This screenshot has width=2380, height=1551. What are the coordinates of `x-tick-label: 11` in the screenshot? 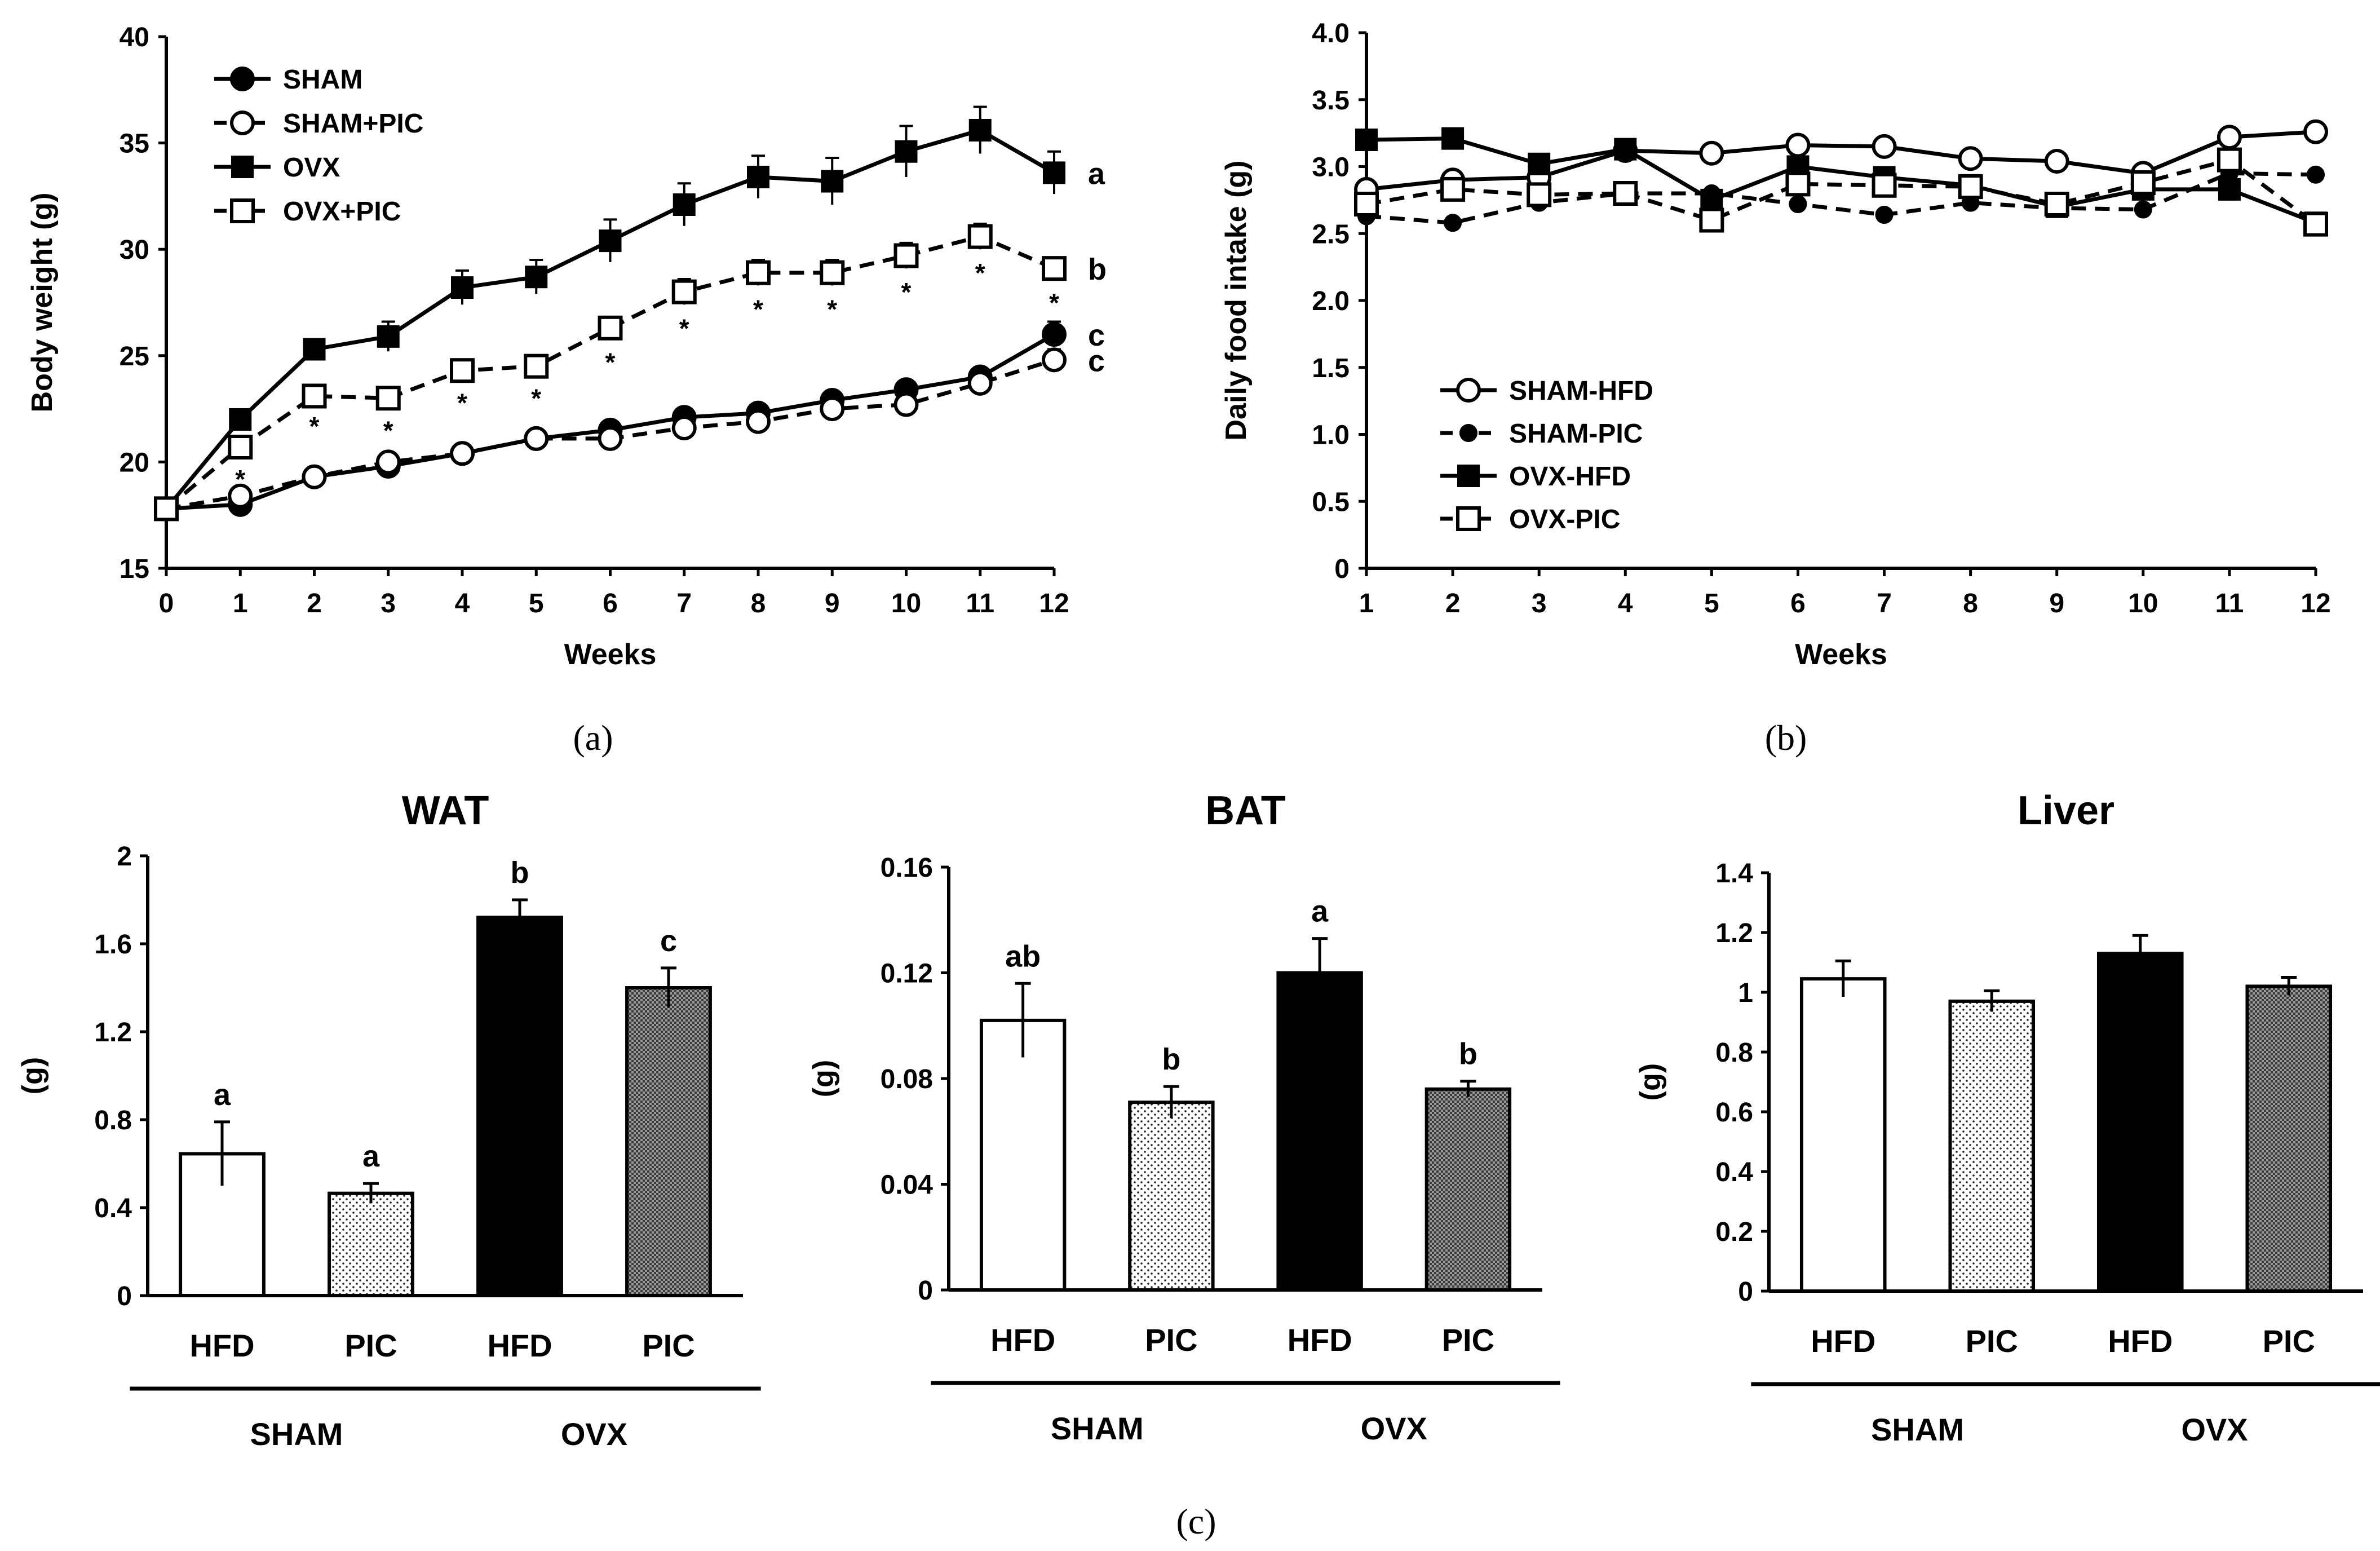 It's located at (980, 603).